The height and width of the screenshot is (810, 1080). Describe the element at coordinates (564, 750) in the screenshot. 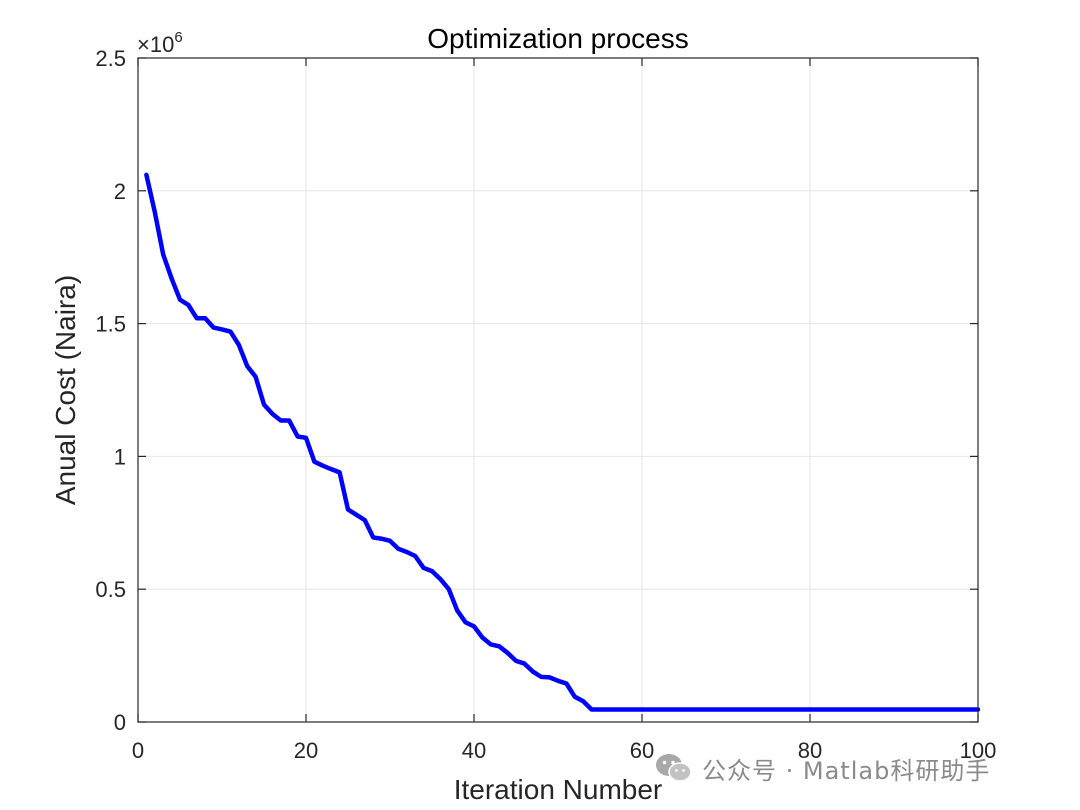

I see `x-tick-labels: 0 20 40 60 80 100` at that location.